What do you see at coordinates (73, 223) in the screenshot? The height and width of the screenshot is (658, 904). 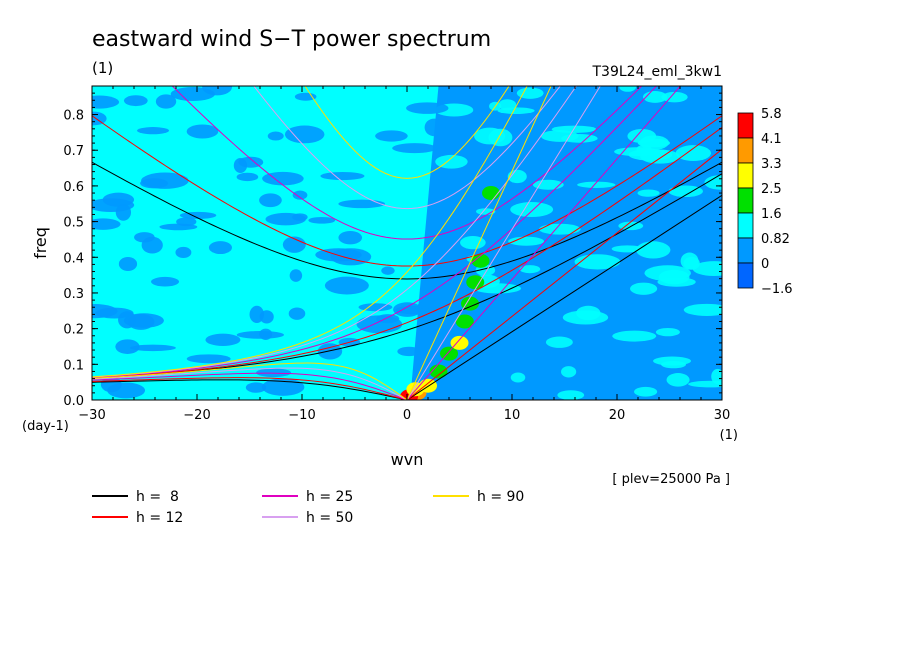 I see `y-tick-label: 0.5` at bounding box center [73, 223].